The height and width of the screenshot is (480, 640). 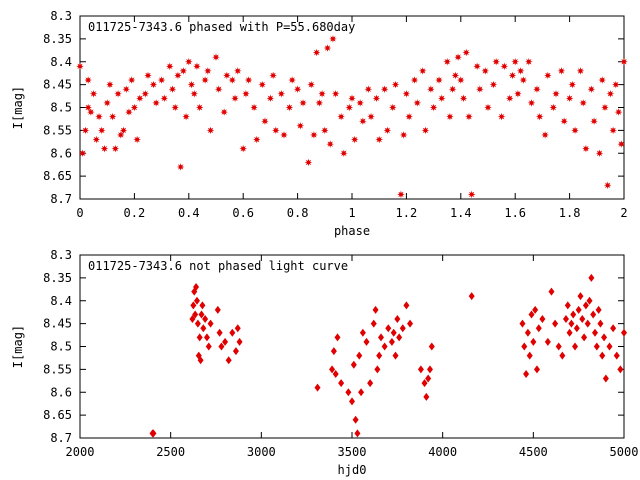 What do you see at coordinates (515, 213) in the screenshot?
I see `x-tick-label: 1.6` at bounding box center [515, 213].